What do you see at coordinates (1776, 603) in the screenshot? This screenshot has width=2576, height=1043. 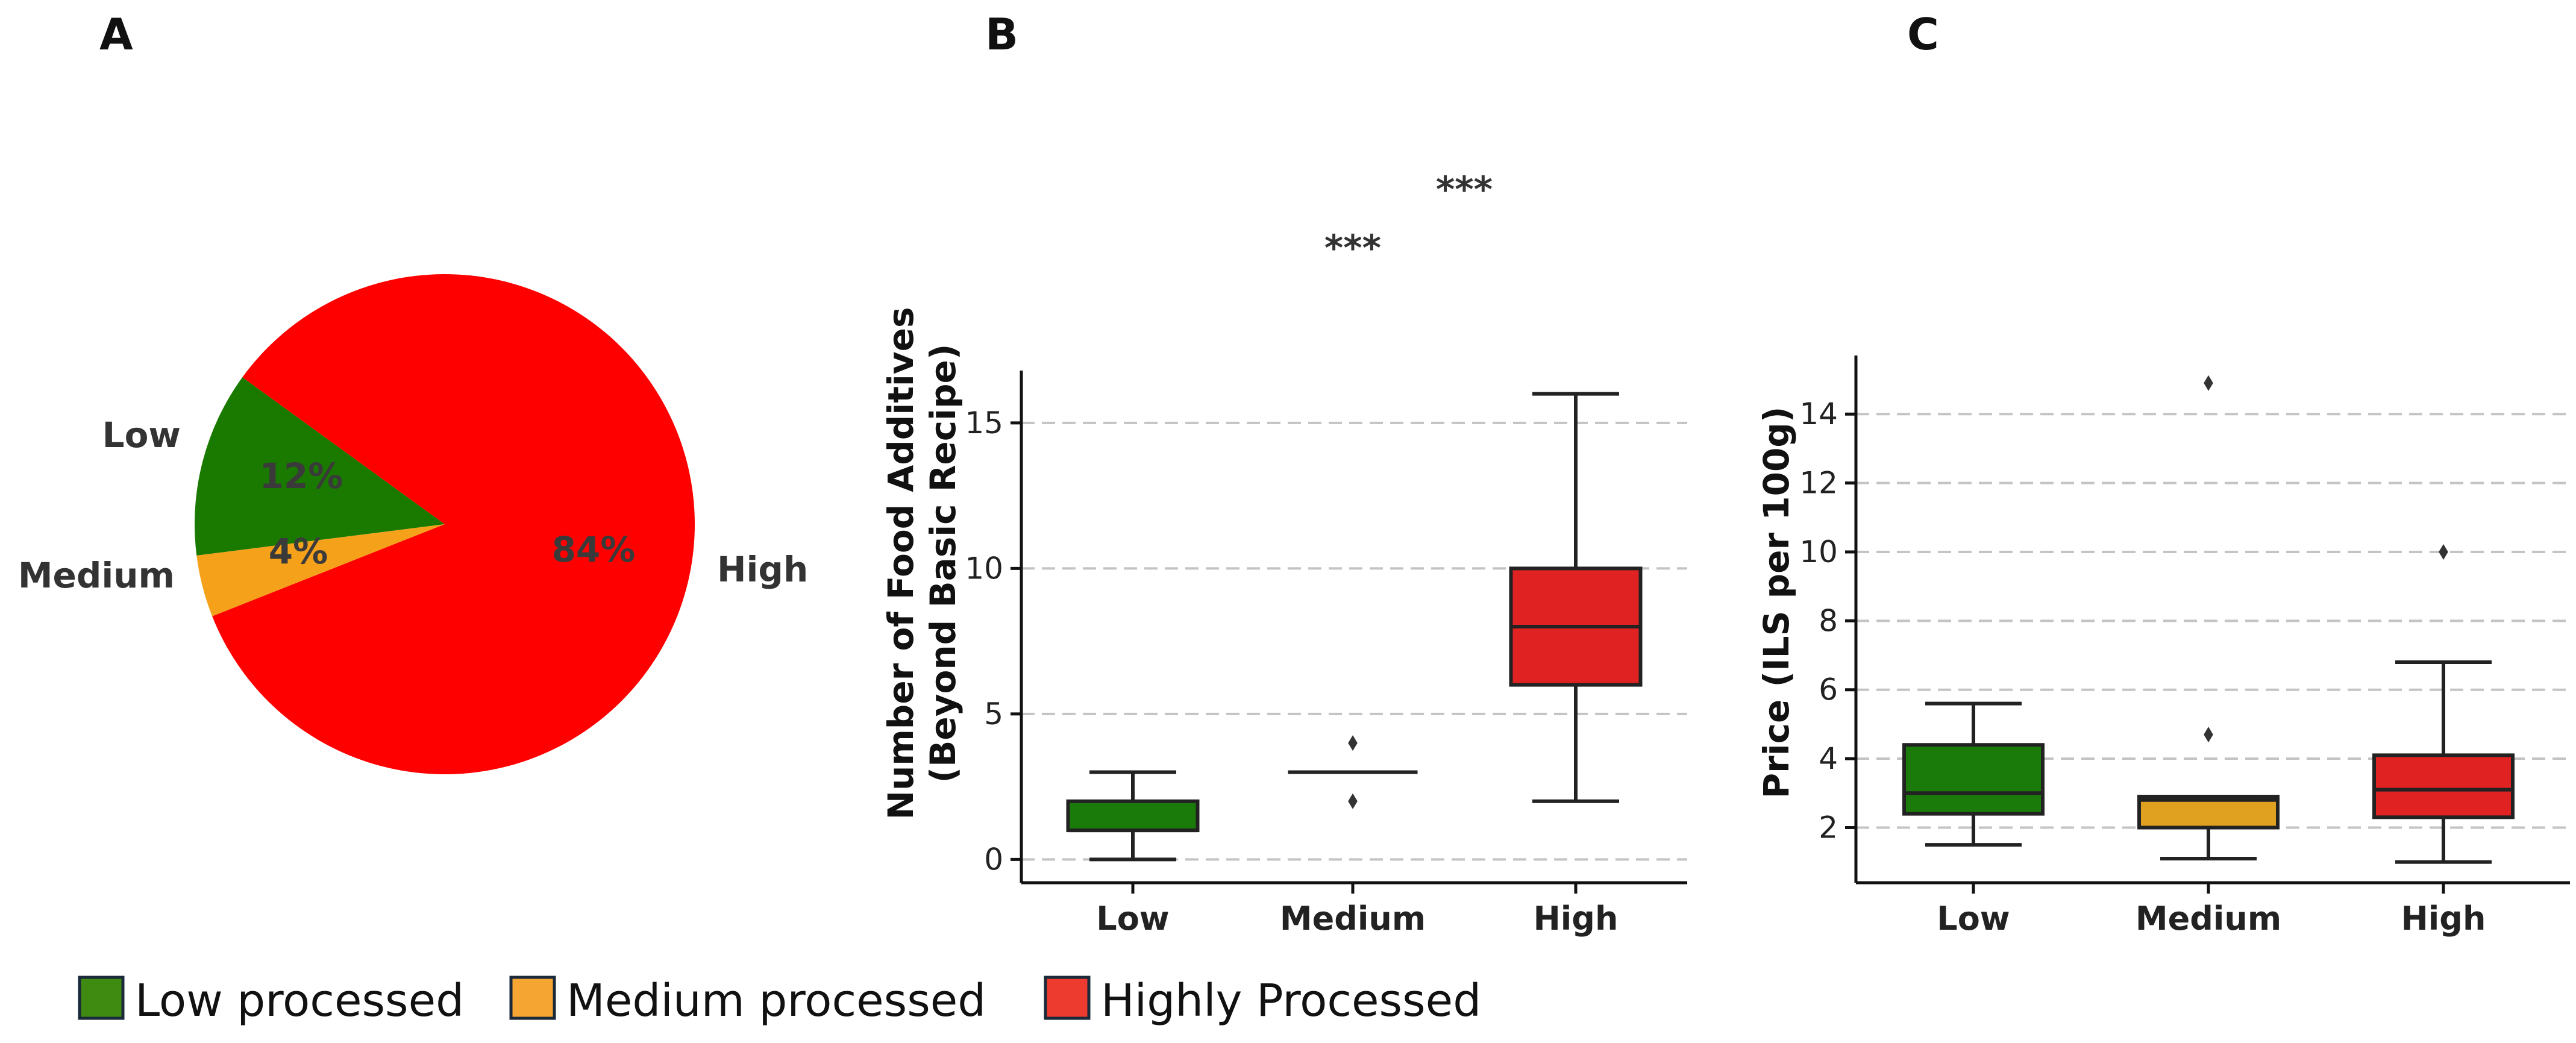 I see `panel-c-ylabel: Price (ILS per 100g)` at bounding box center [1776, 603].